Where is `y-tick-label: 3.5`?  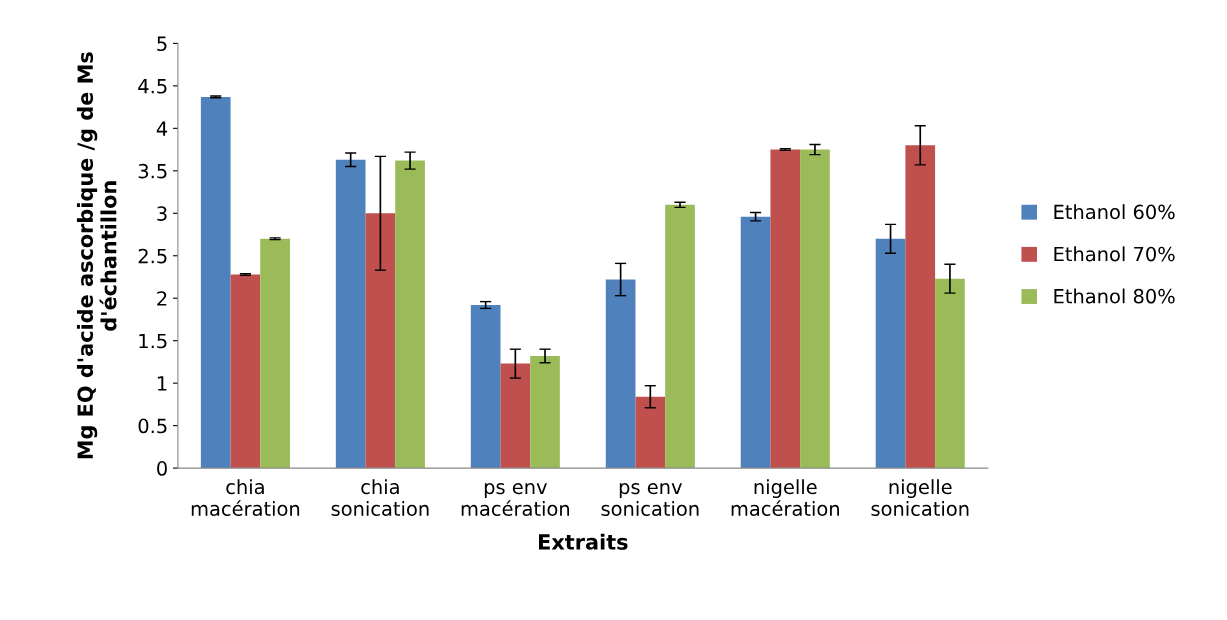 y-tick-label: 3.5 is located at coordinates (152, 171).